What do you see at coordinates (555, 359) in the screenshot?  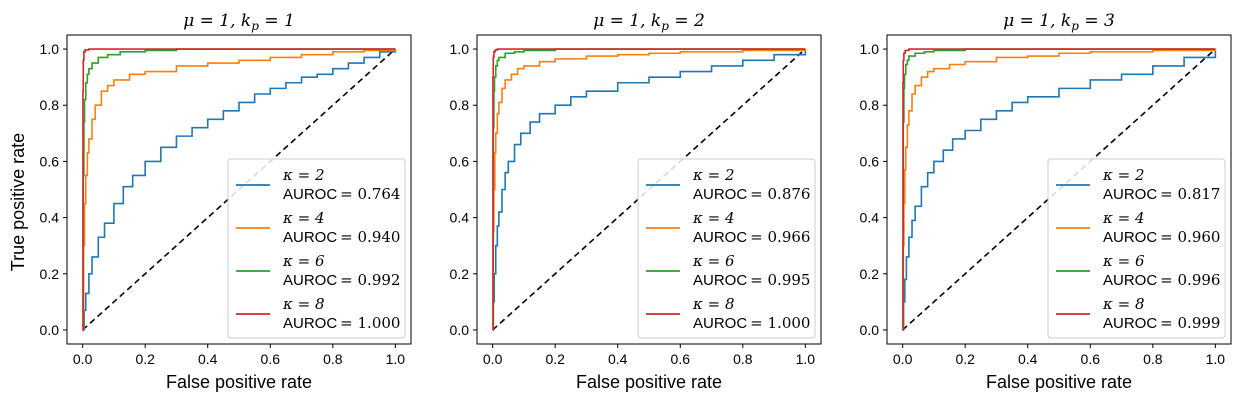 I see `x-tick-label: 0.2` at bounding box center [555, 359].